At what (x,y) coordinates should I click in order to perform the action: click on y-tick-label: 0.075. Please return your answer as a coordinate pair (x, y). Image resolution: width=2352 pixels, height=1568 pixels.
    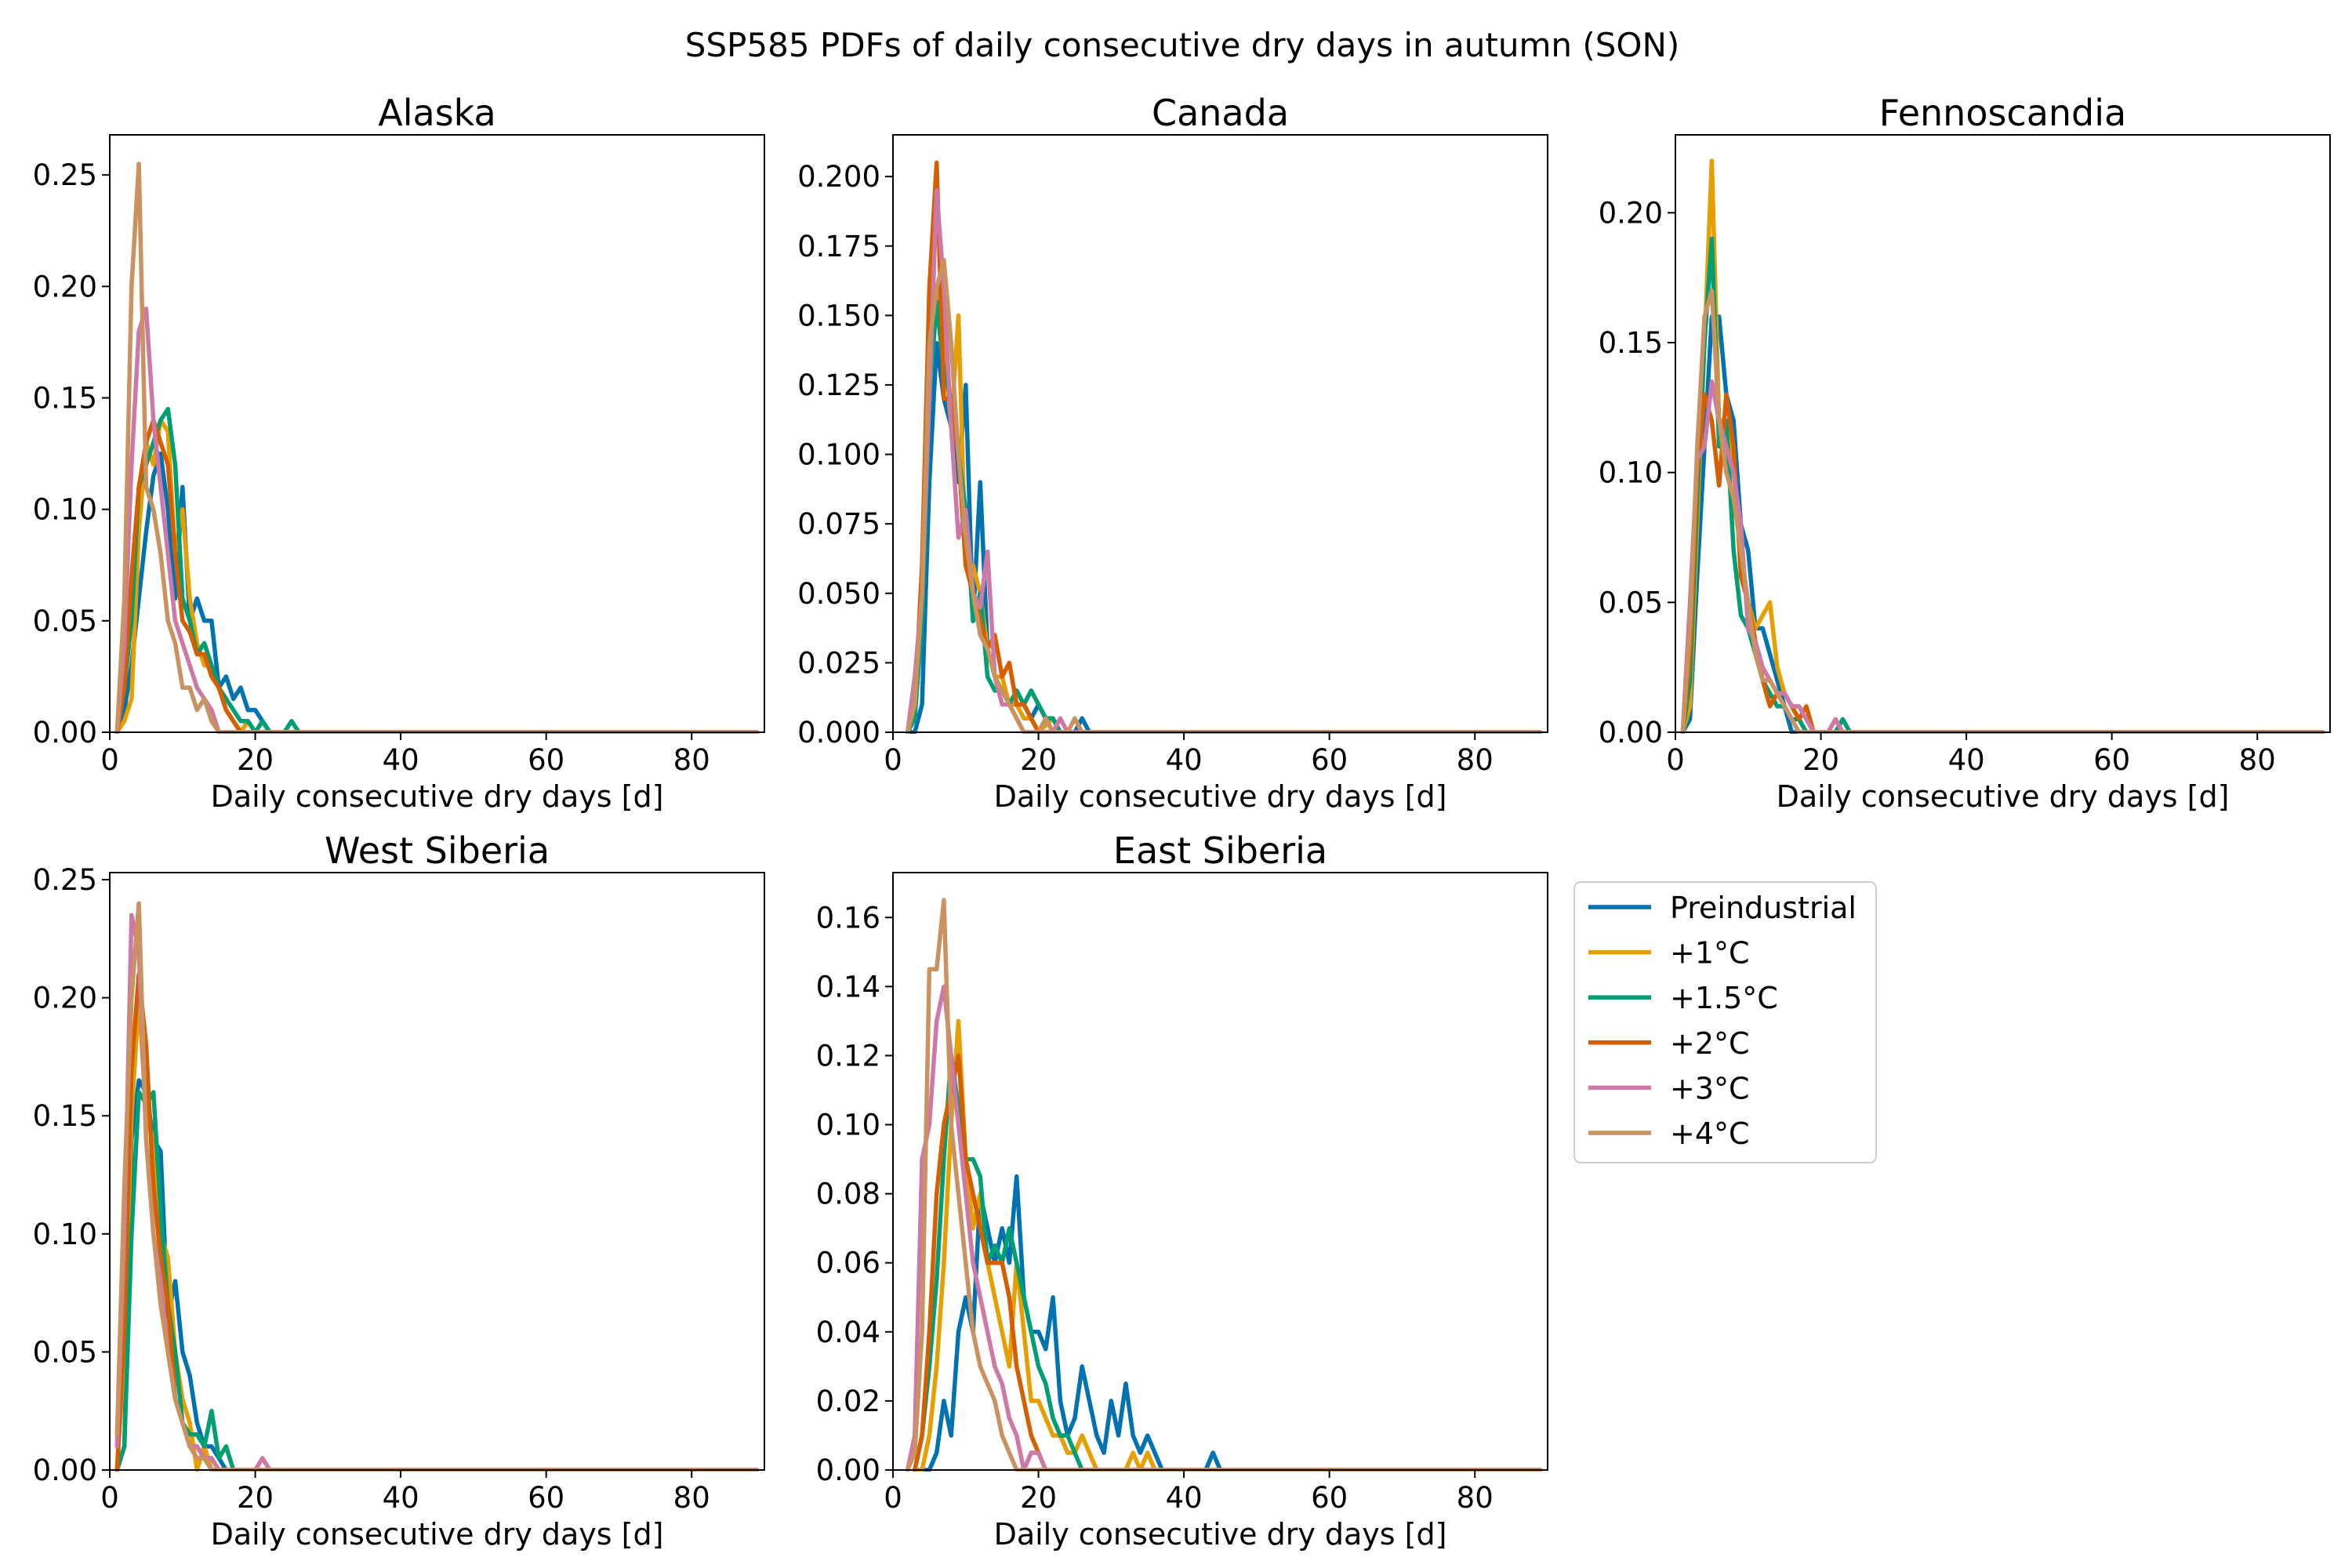
    Looking at the image, I should click on (838, 524).